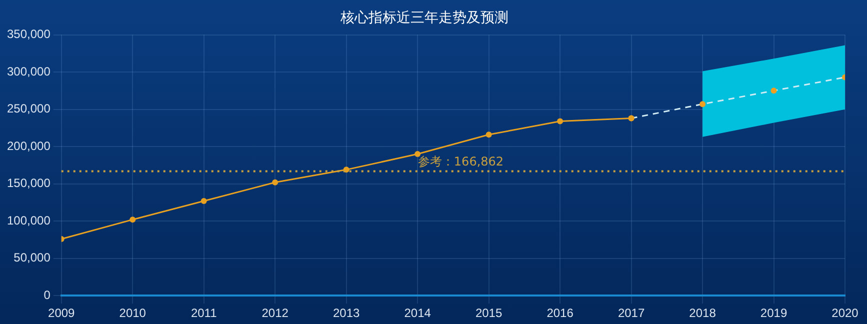  Describe the element at coordinates (28, 145) in the screenshot. I see `y-tick-label: 200,000` at that location.